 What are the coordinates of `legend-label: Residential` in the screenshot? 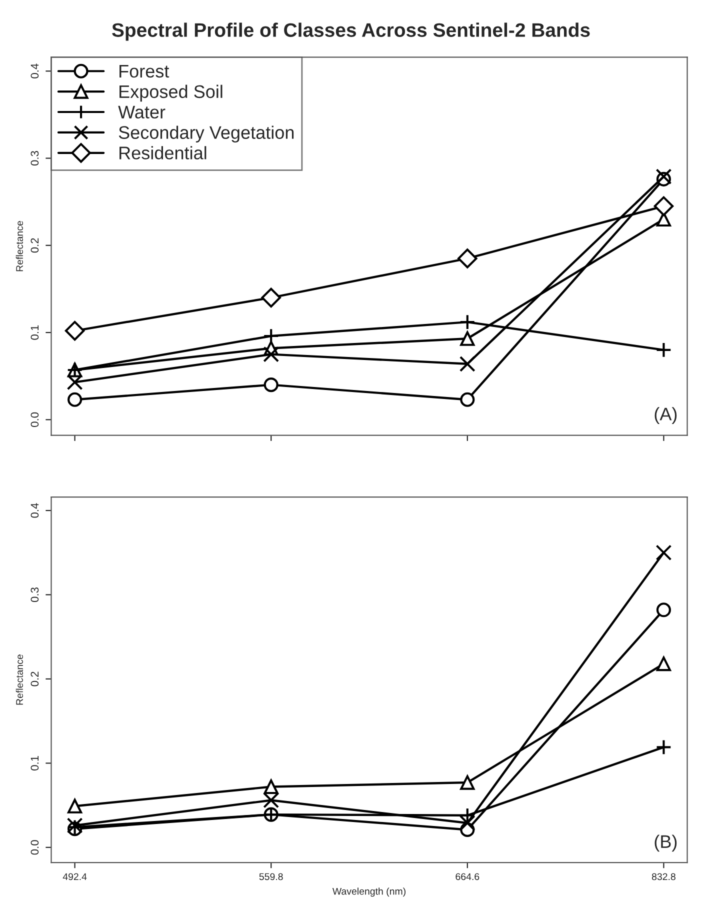 It's located at (163, 153).